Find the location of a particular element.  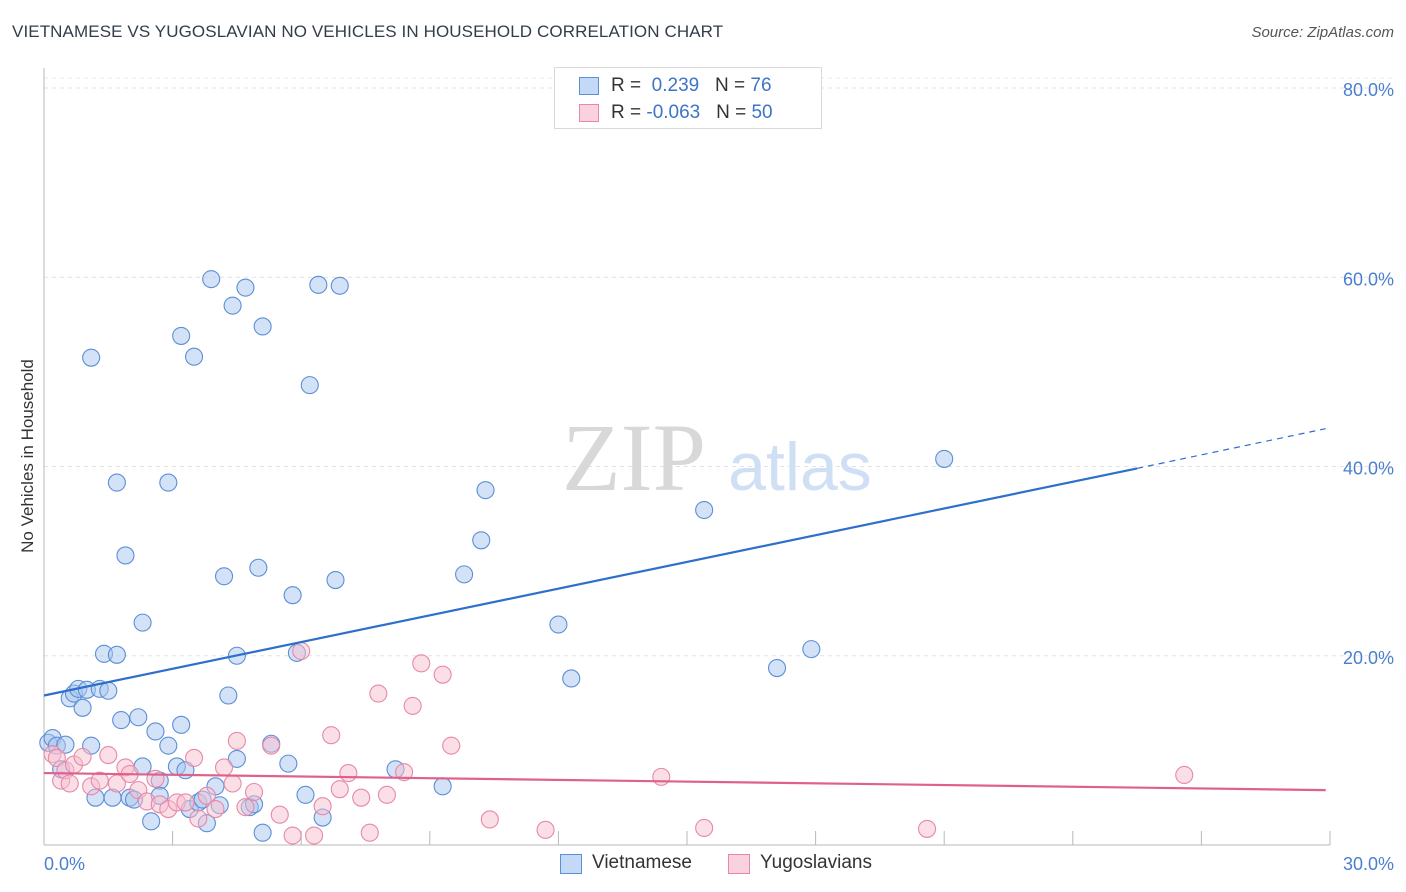

legend-r-value-yugoslavians: -0.063 is located at coordinates (673, 112).